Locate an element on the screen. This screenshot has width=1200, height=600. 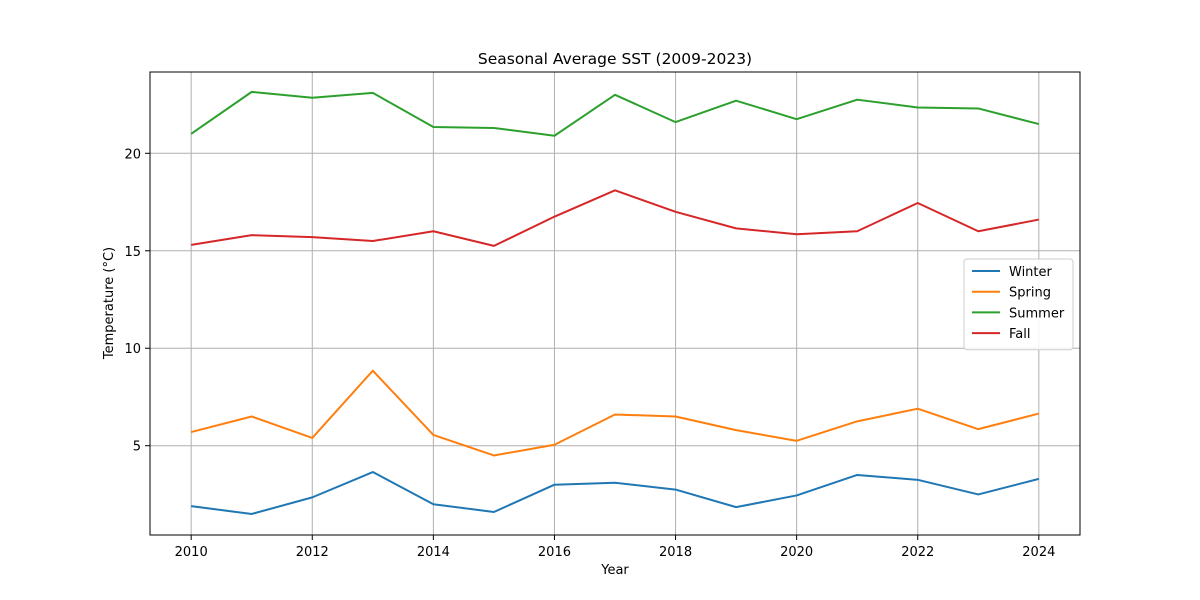
x-axis-label: Year is located at coordinates (614, 570).